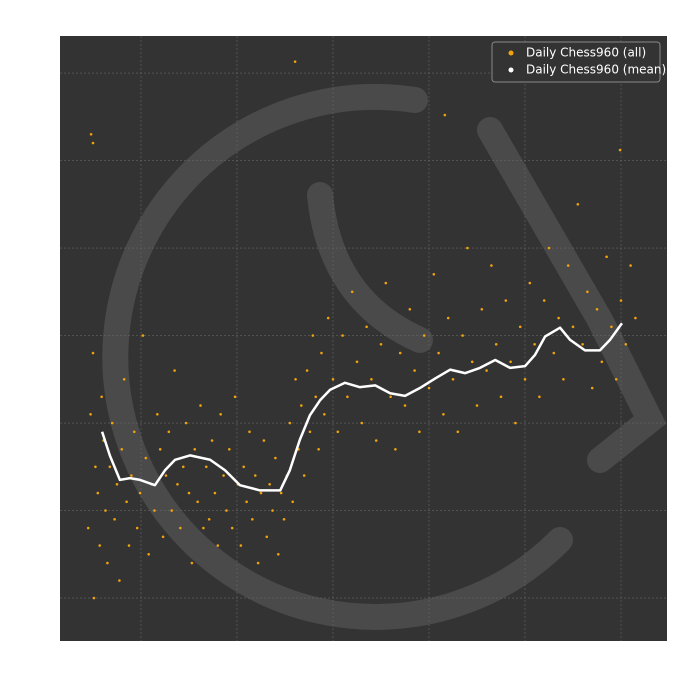 This screenshot has width=700, height=700. What do you see at coordinates (370, 267) in the screenshot?
I see `watermark-curve` at bounding box center [370, 267].